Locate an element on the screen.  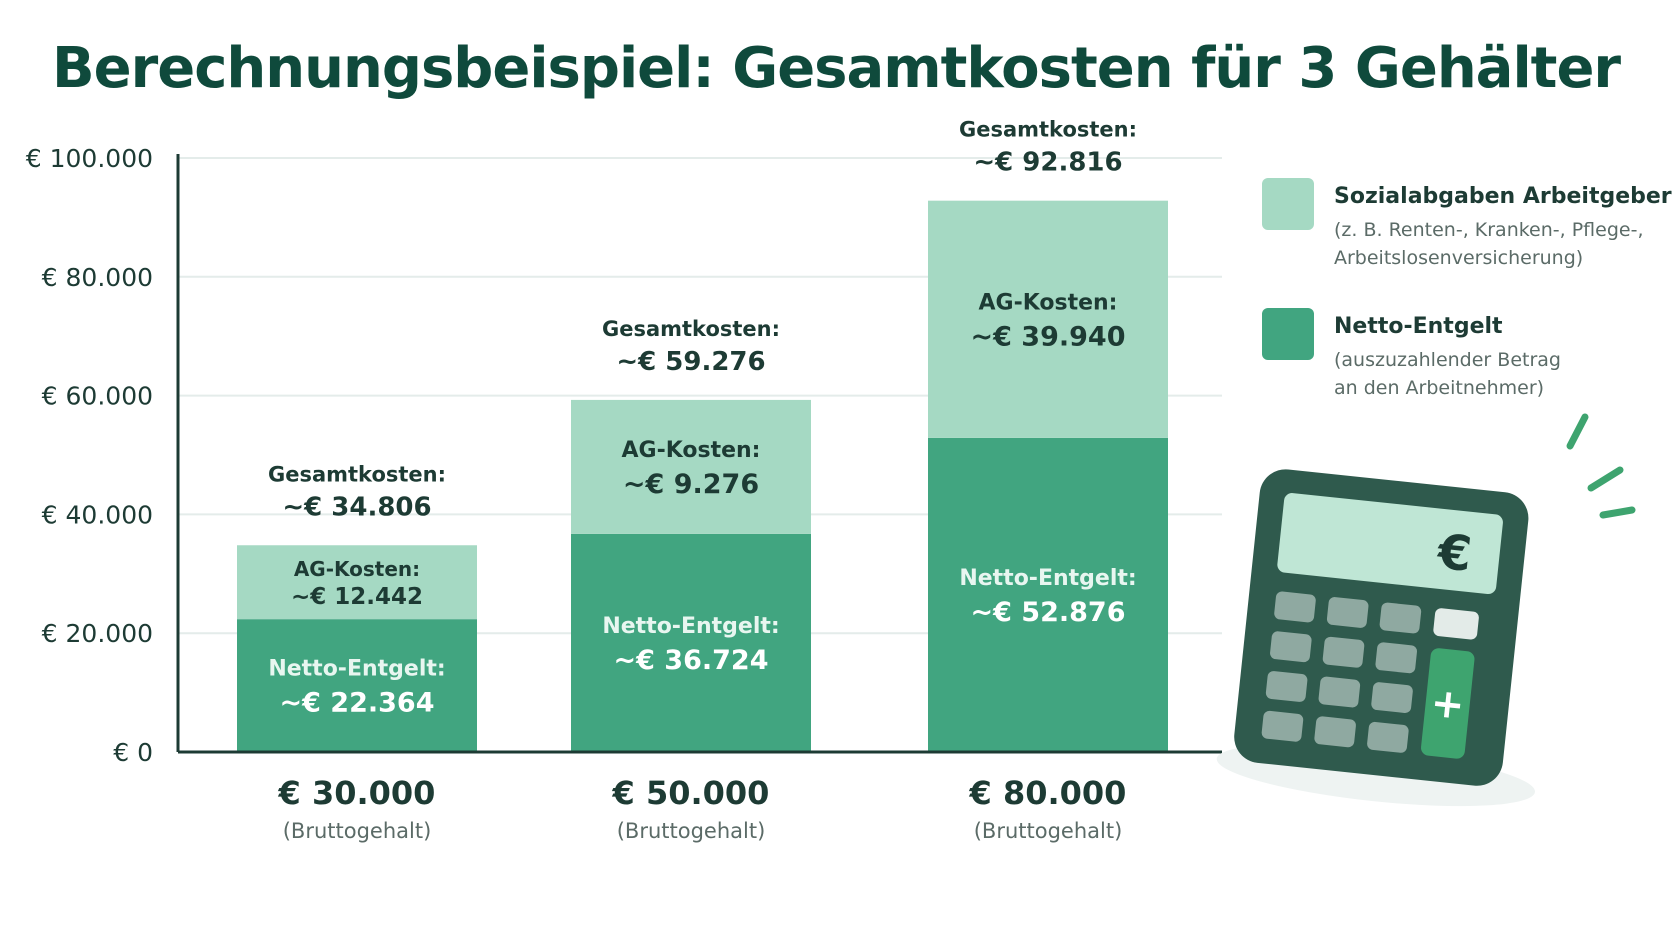
calculator-keys is located at coordinates (1370, 672).